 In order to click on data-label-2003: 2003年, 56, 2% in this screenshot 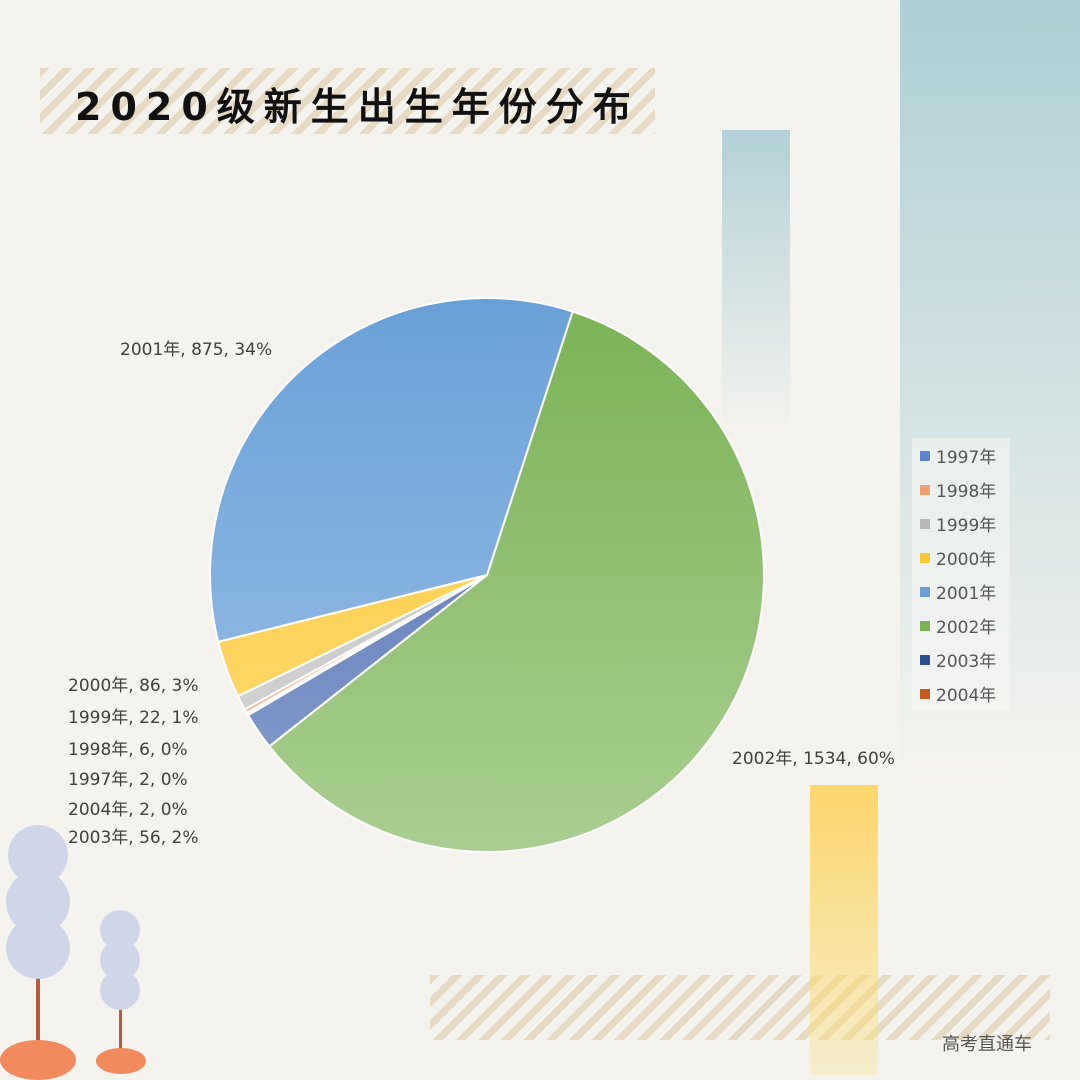, I will do `click(133, 838)`.